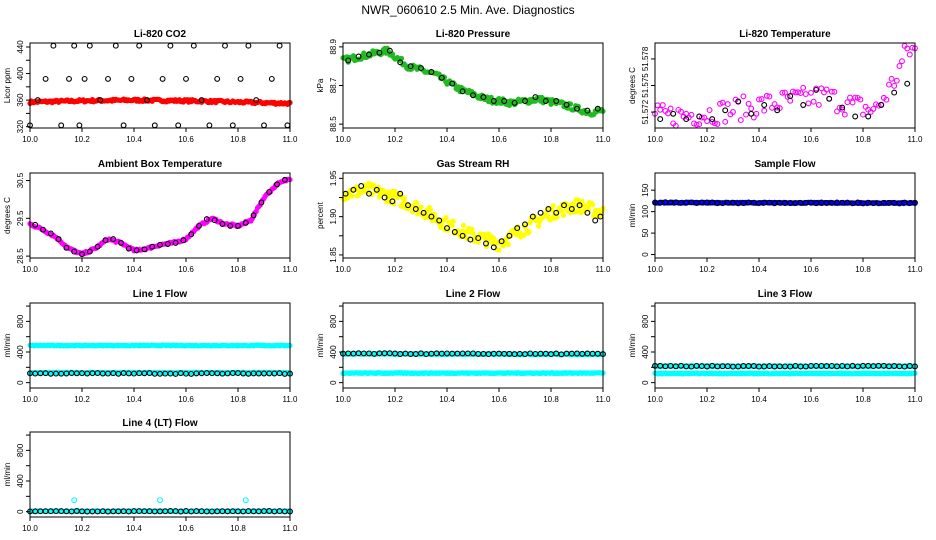 The height and width of the screenshot is (540, 936). Describe the element at coordinates (645, 254) in the screenshot. I see `y-tick-label: 0` at that location.